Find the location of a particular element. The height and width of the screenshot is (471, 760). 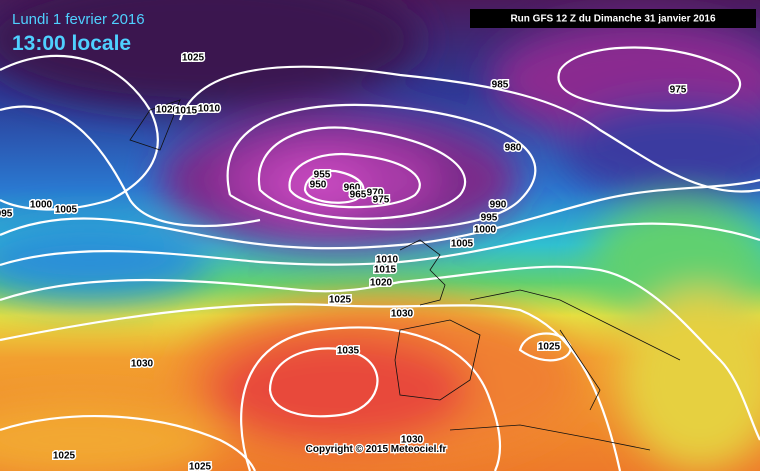

isobar-label: 965 is located at coordinates (358, 195).